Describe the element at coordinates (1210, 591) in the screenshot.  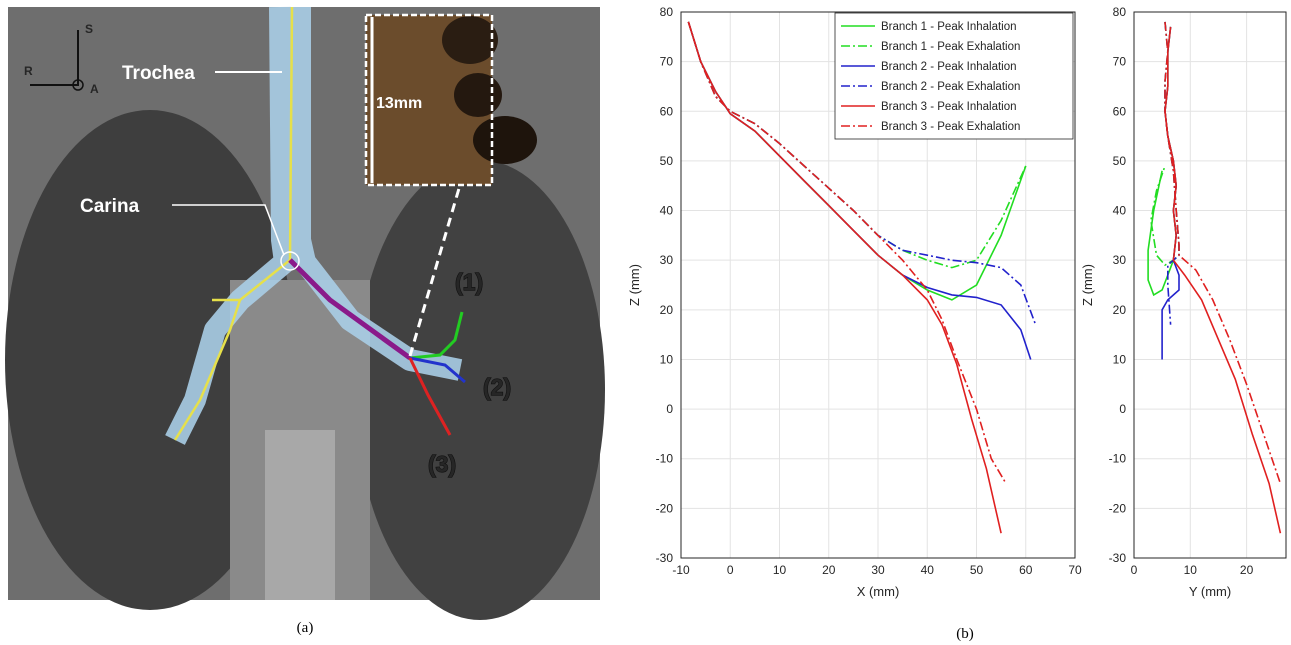
I see `x-axis-label: Y (mm)` at that location.